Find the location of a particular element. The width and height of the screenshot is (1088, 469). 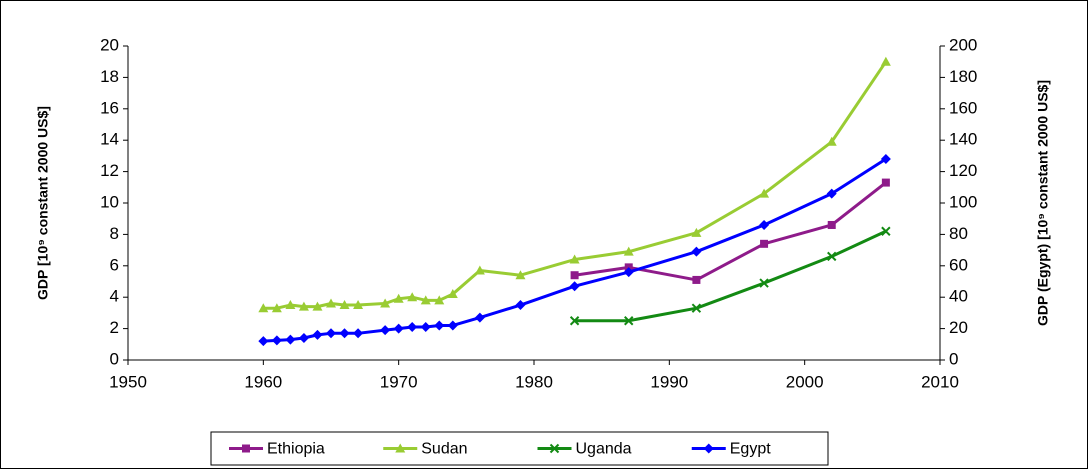

x-tick-label: 2000 is located at coordinates (805, 381).